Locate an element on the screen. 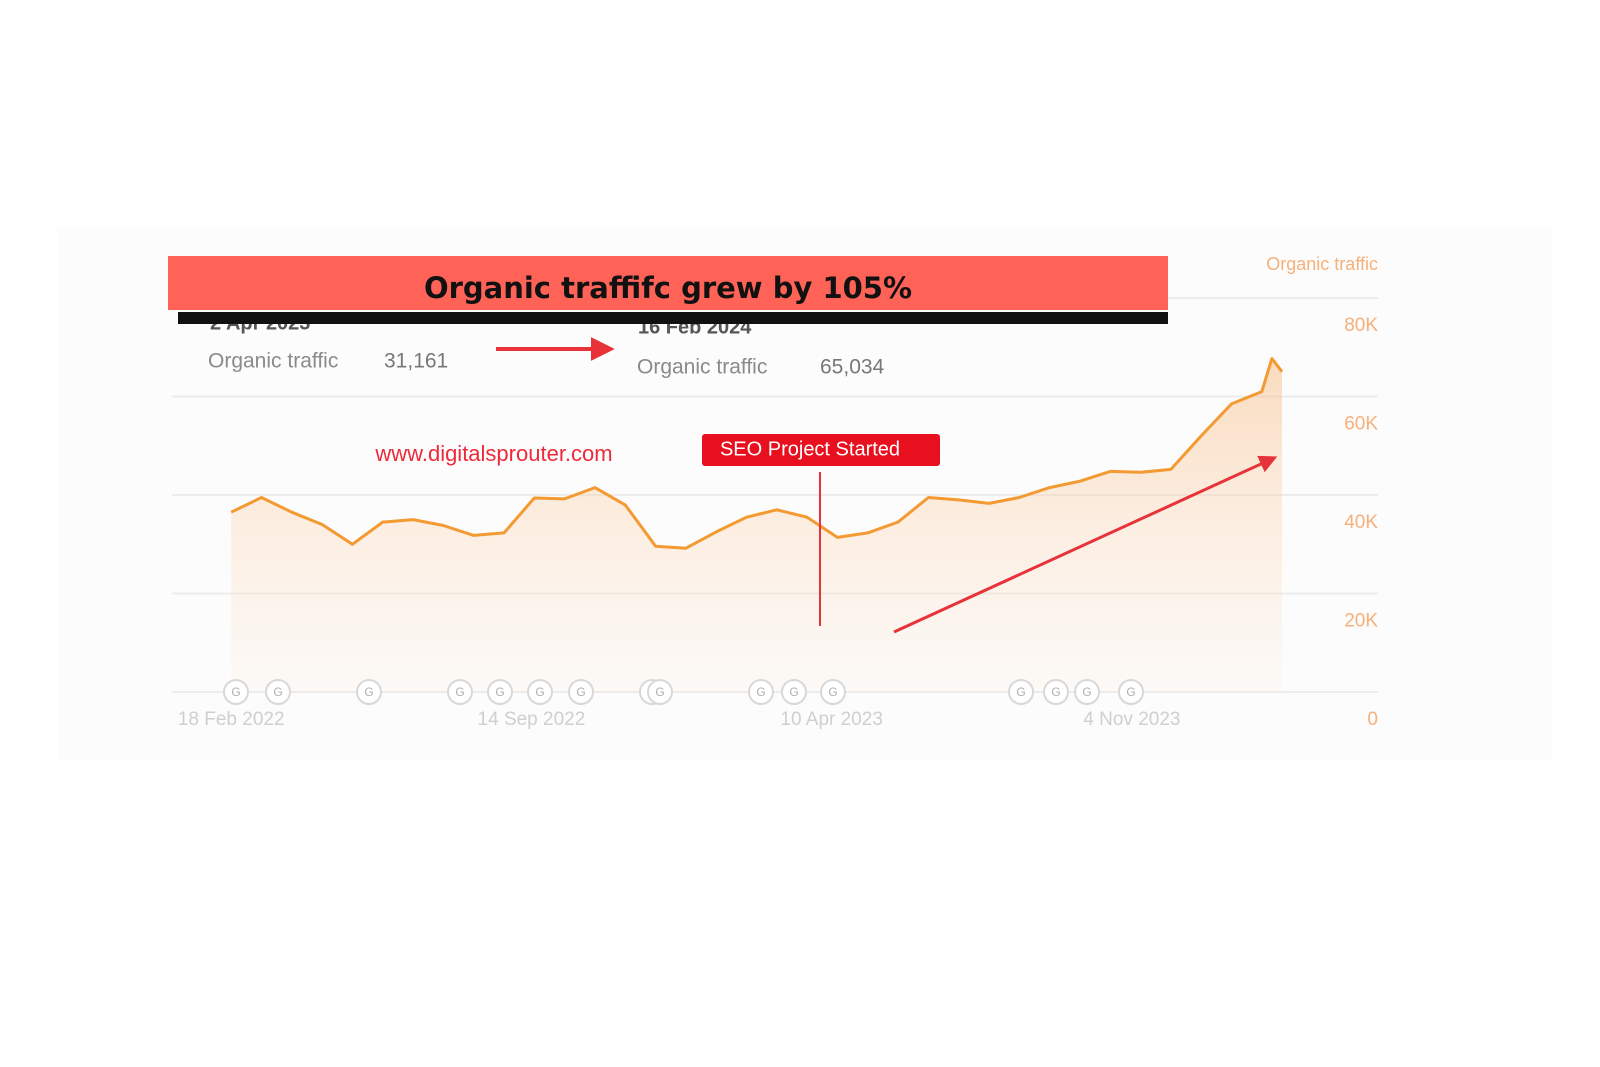  x-tick-label: 14 Sep 2022 is located at coordinates (532, 719).